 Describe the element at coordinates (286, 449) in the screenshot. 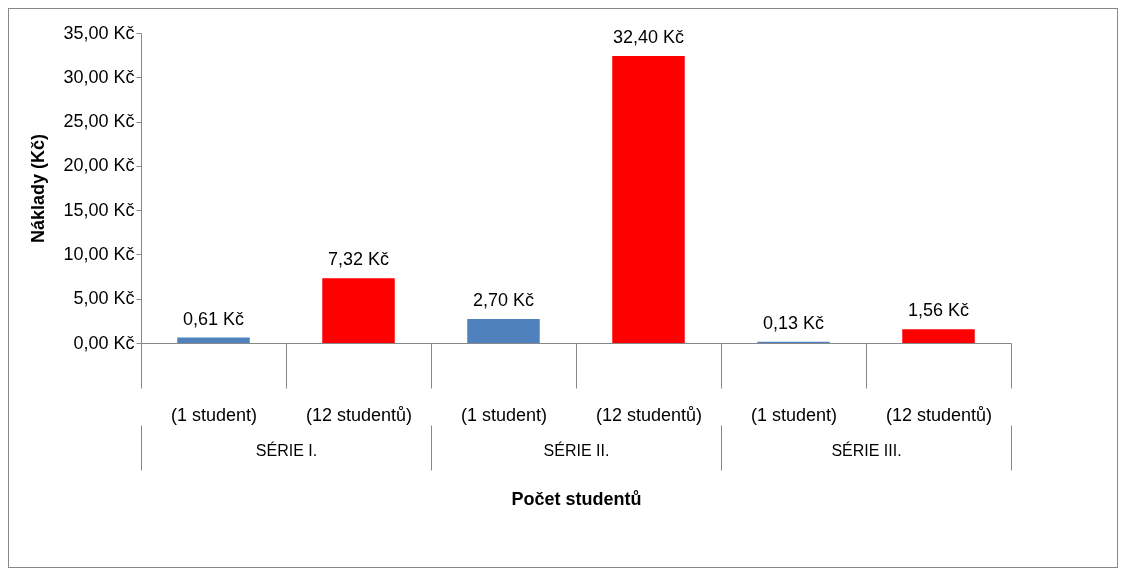

I see `text: SÉRIE I.` at that location.